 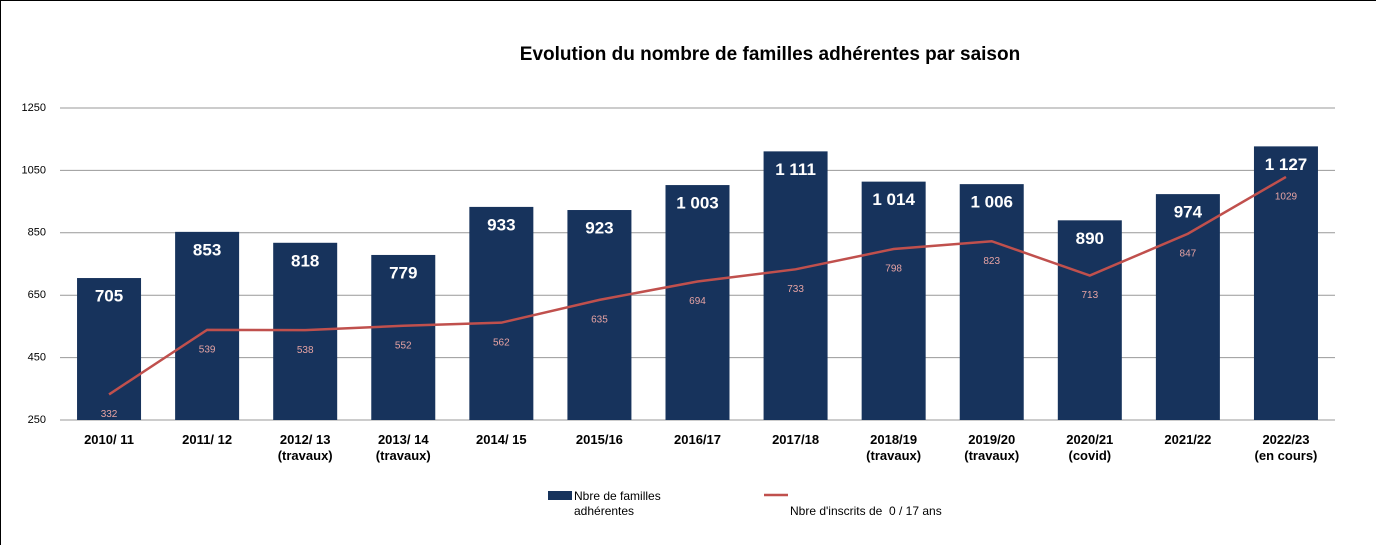 What do you see at coordinates (894, 447) in the screenshot?
I see `x-tick-label: 2018/19 (travaux)` at bounding box center [894, 447].